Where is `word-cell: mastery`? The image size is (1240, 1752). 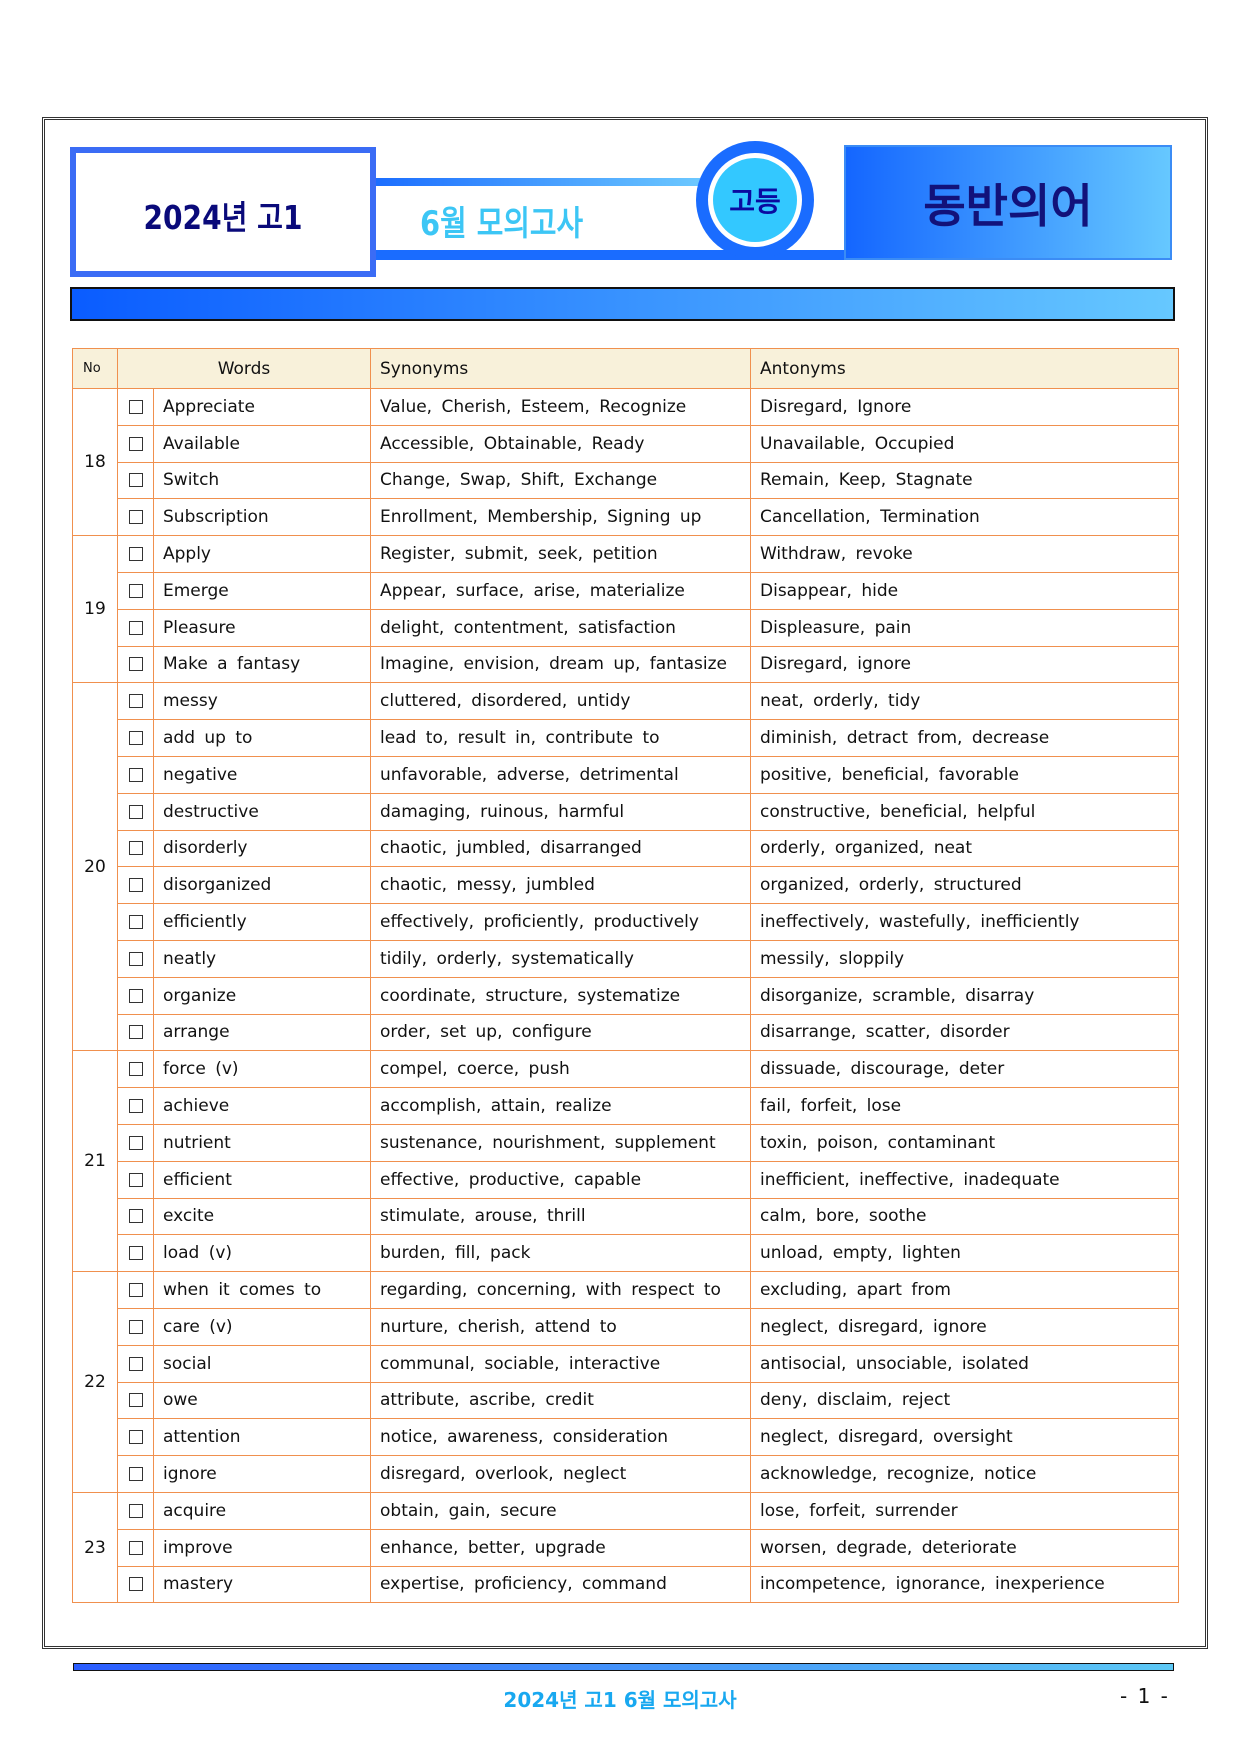 word-cell: mastery is located at coordinates (262, 1584).